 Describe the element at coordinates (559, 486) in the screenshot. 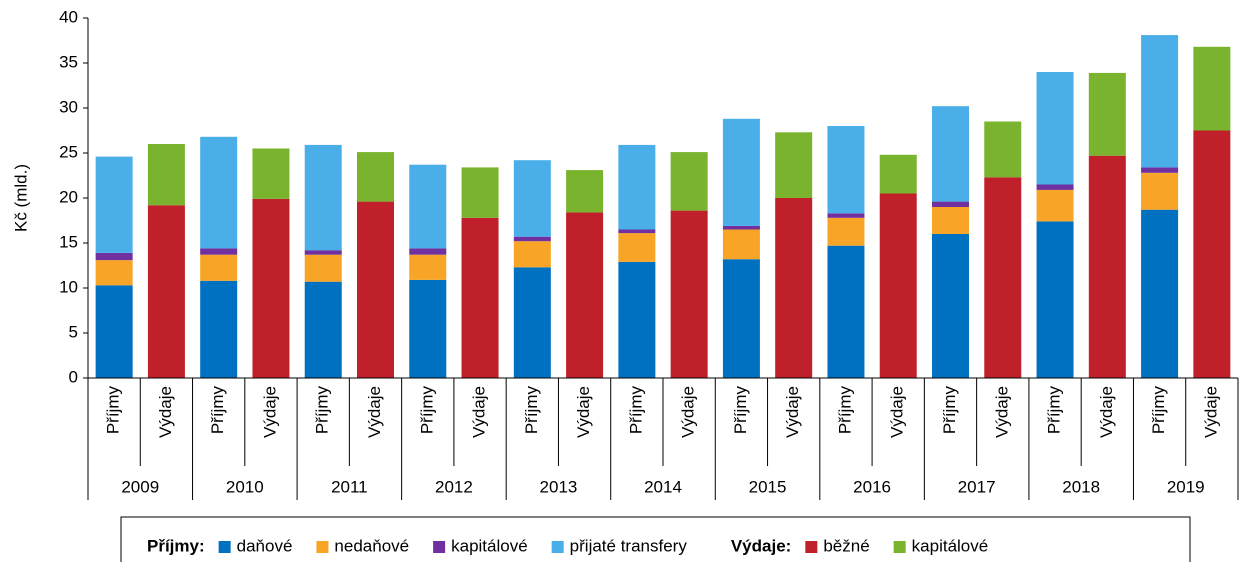

I see `group-label: 2013` at that location.